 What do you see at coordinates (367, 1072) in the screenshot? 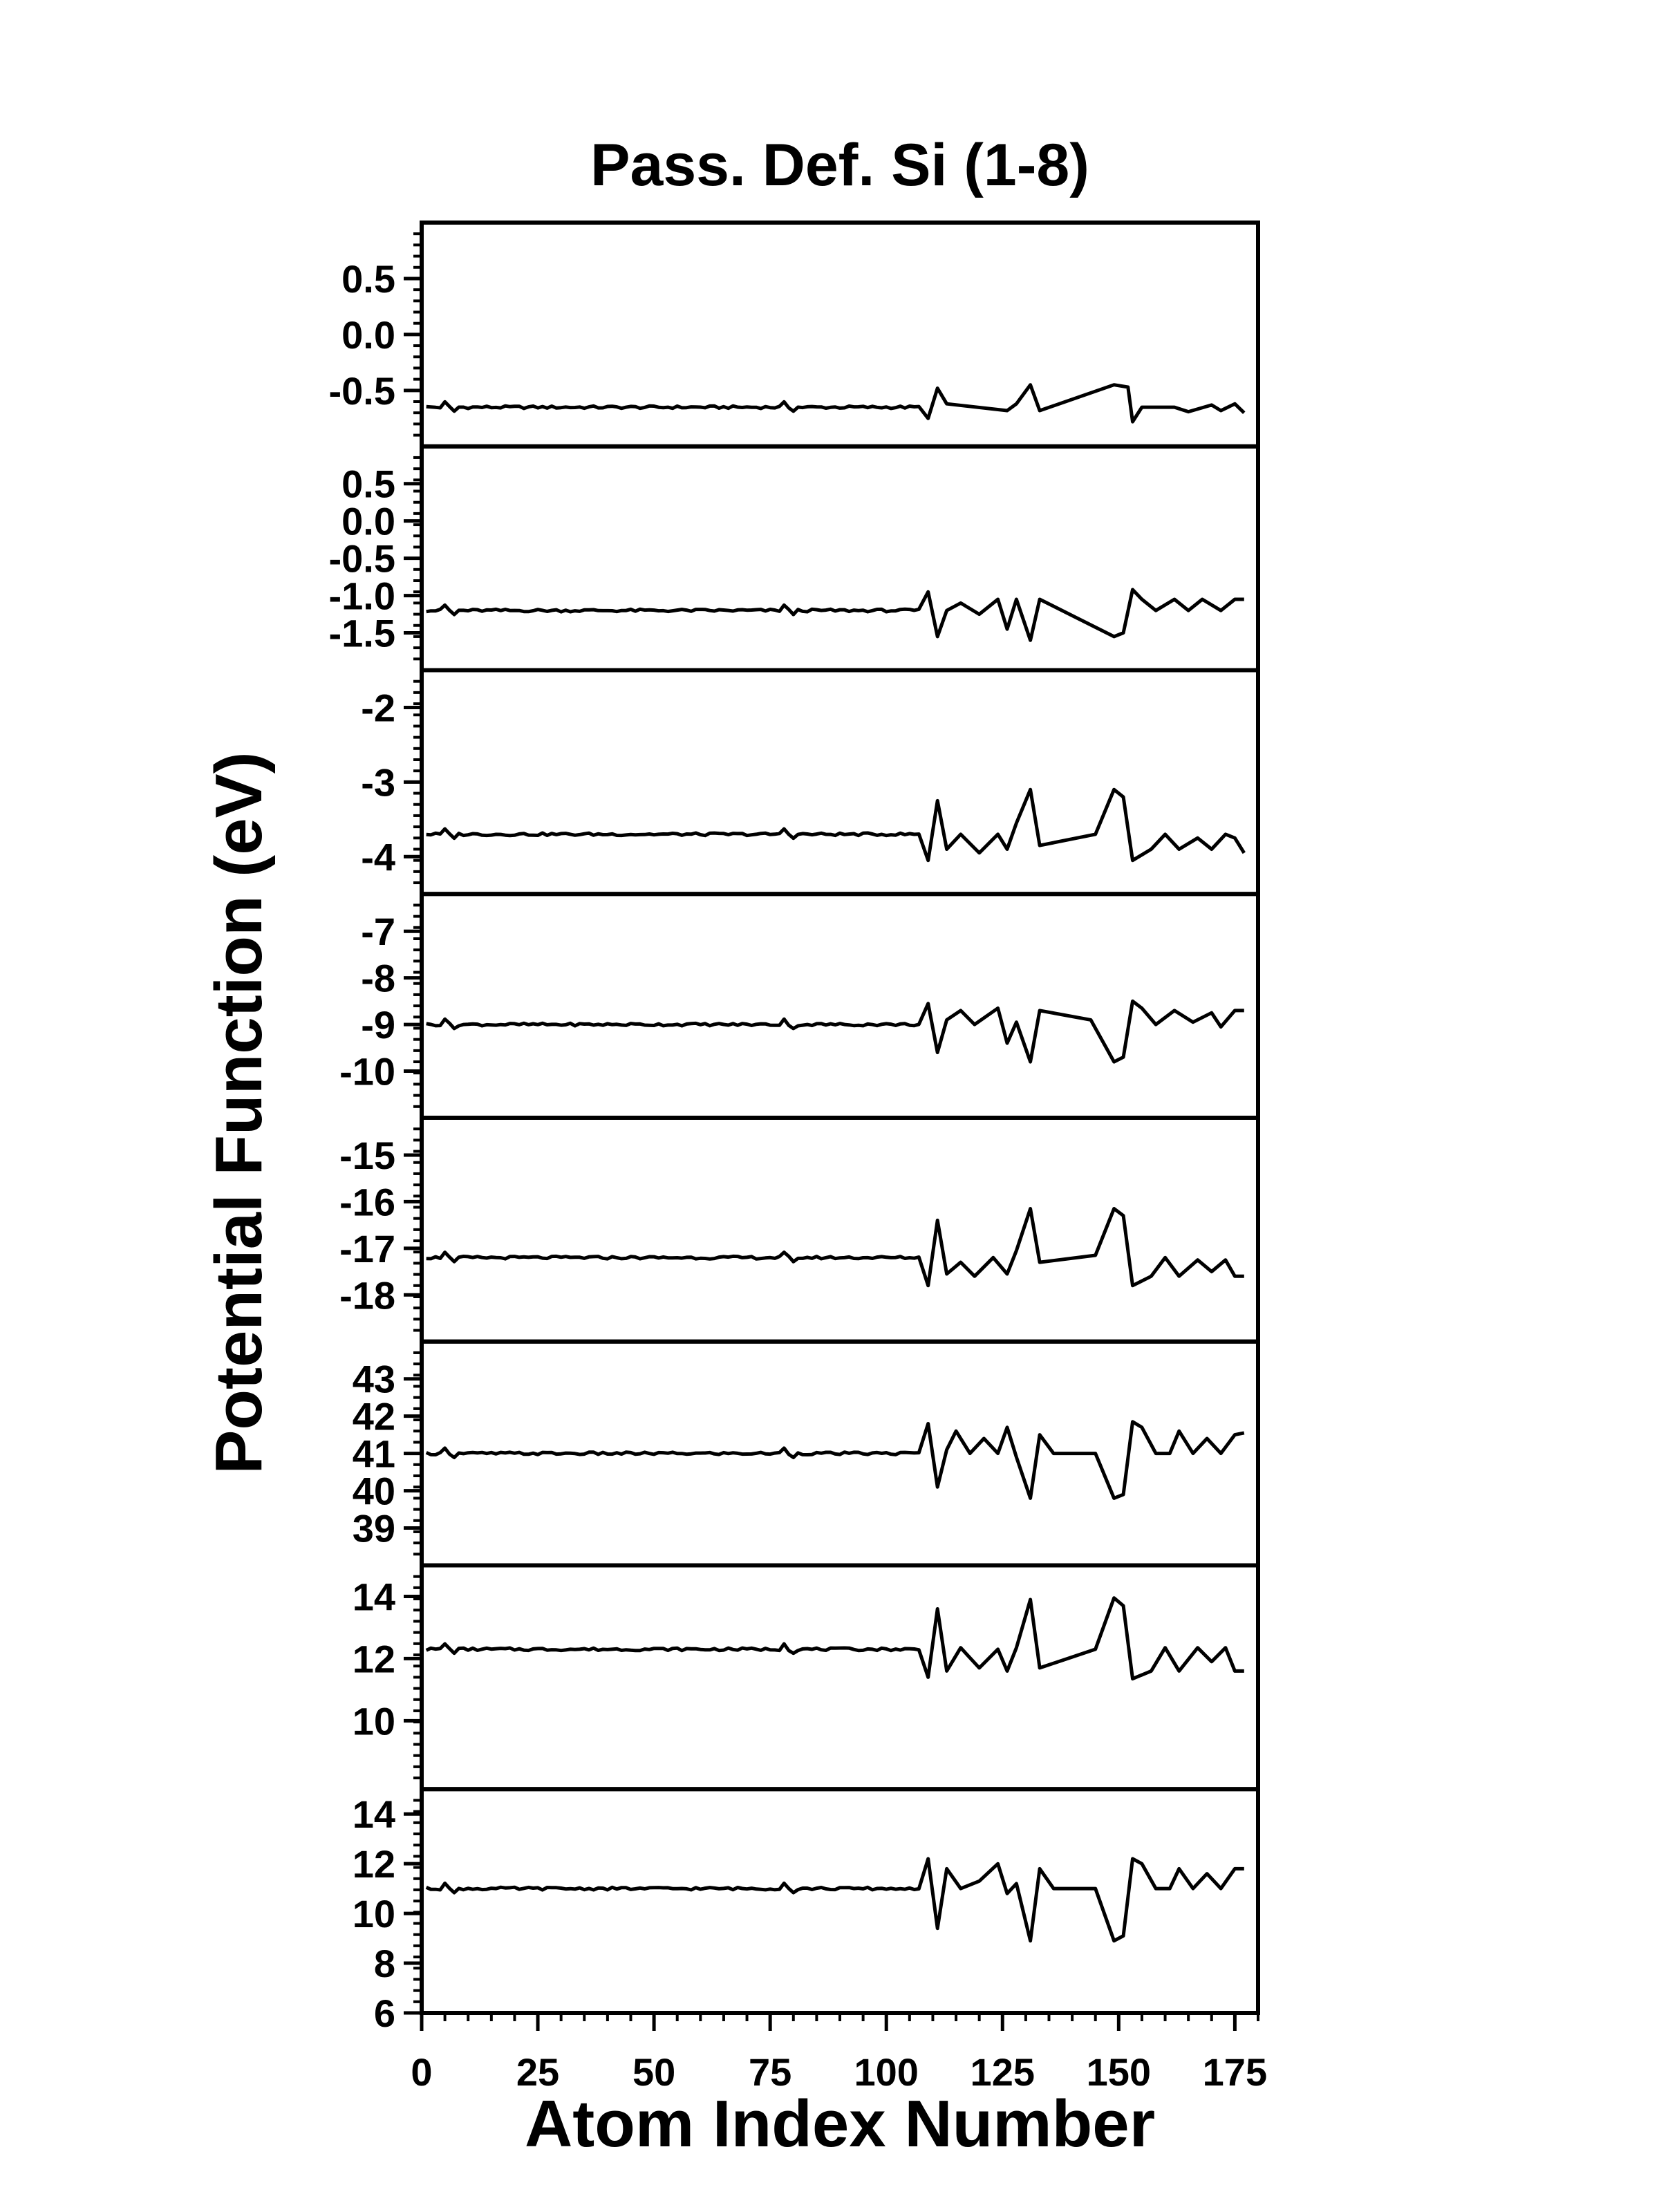
I see `panel-4-tick-label: -10` at bounding box center [367, 1072].